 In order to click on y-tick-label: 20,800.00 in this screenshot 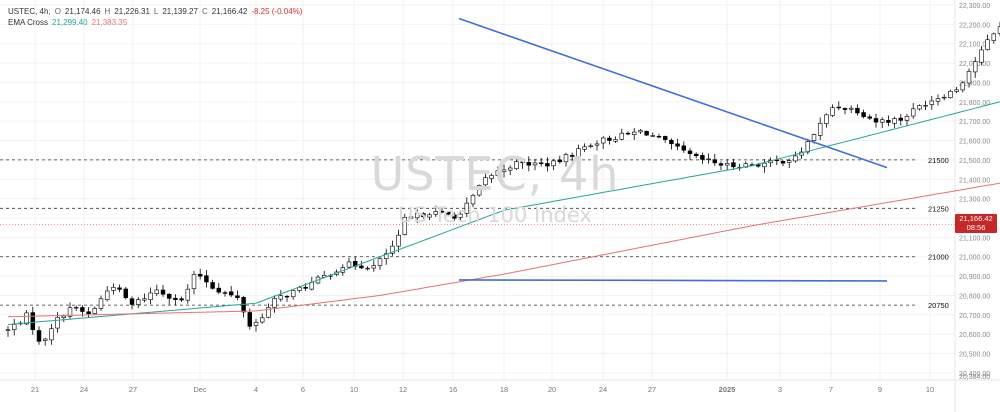, I will do `click(974, 296)`.